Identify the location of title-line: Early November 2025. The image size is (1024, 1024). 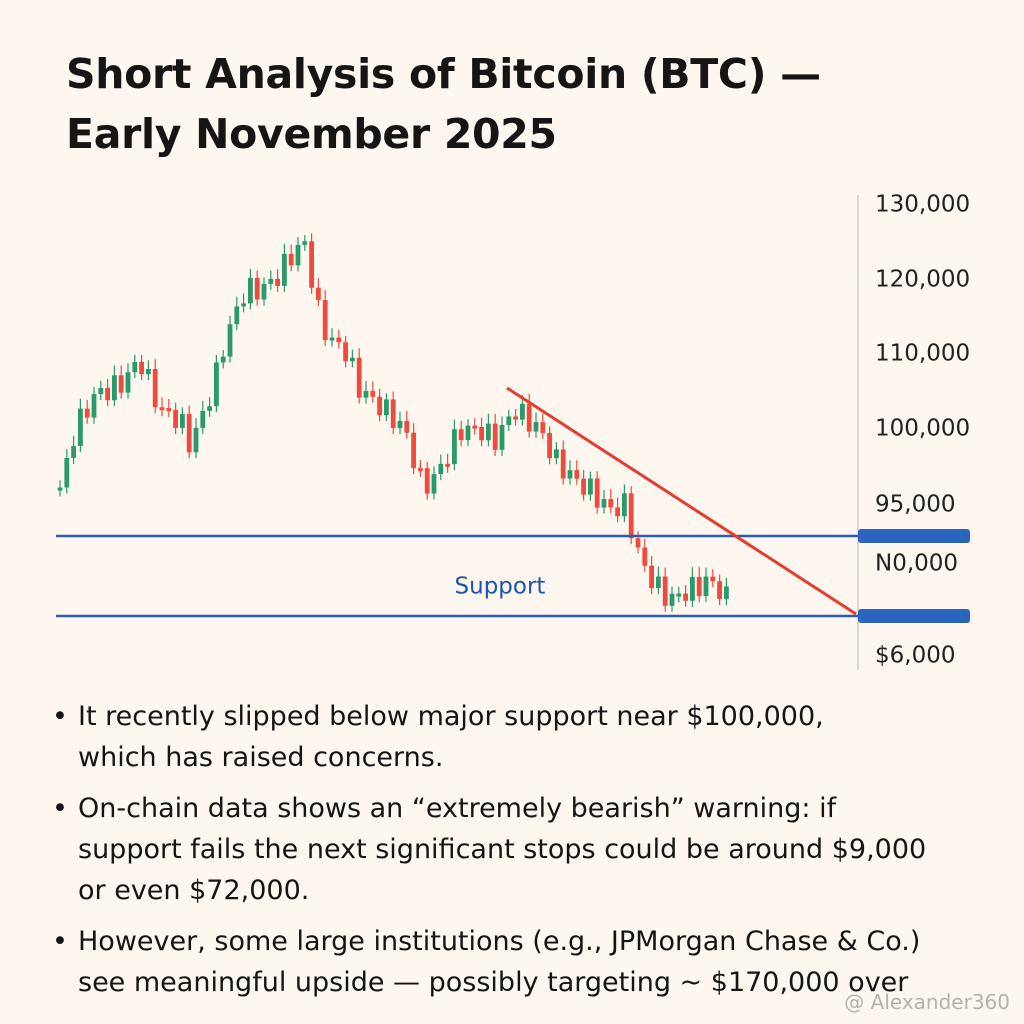
(311, 134).